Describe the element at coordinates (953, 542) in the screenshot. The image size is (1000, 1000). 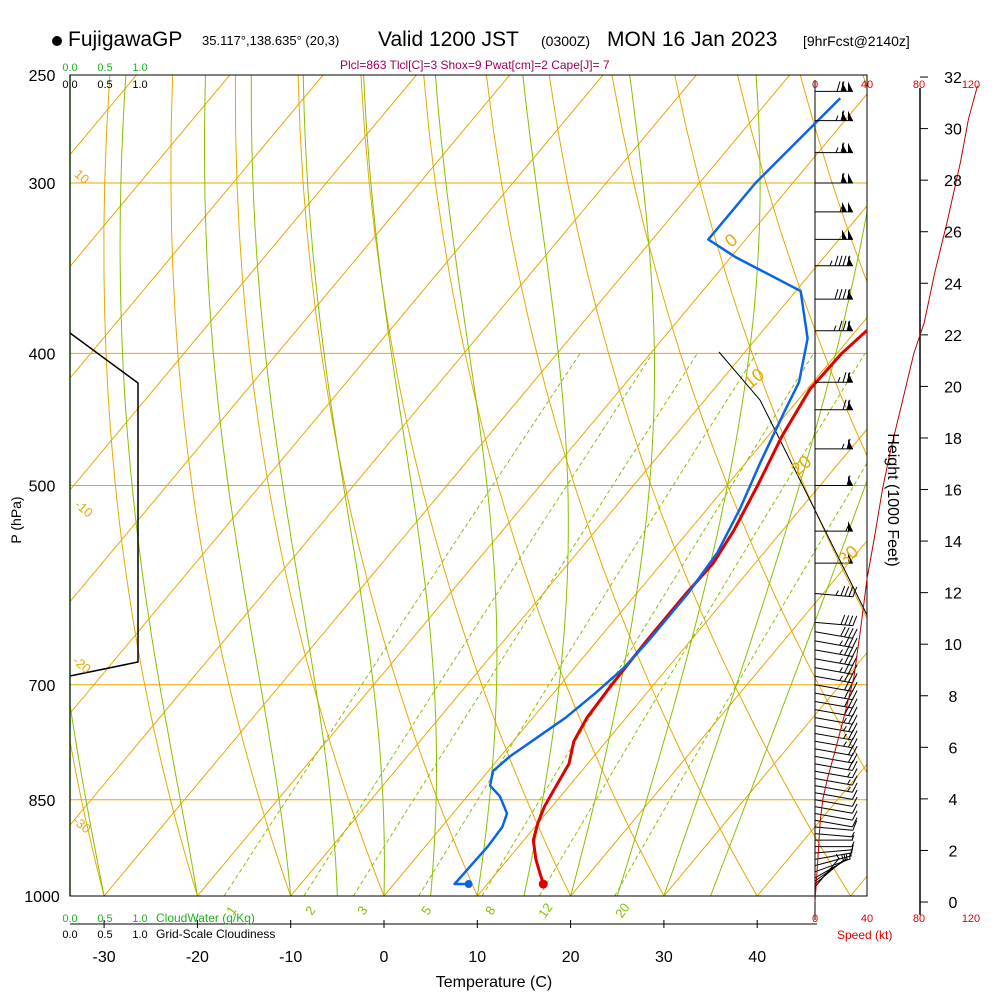
I see `height-tick-label: 14` at that location.